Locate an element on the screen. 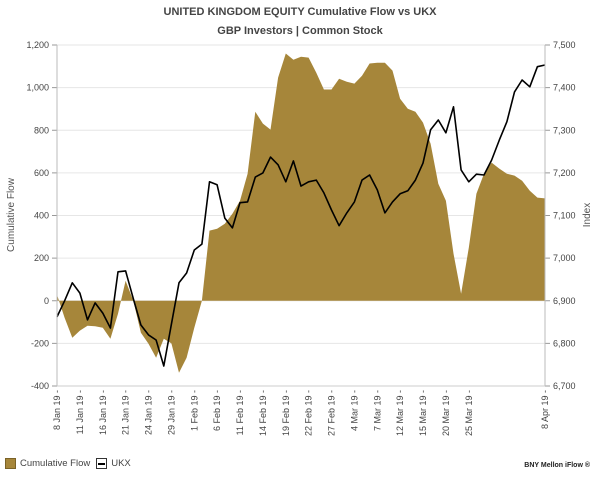 Image resolution: width=600 pixels, height=478 pixels. y-tick-label: 0 is located at coordinates (46, 301).